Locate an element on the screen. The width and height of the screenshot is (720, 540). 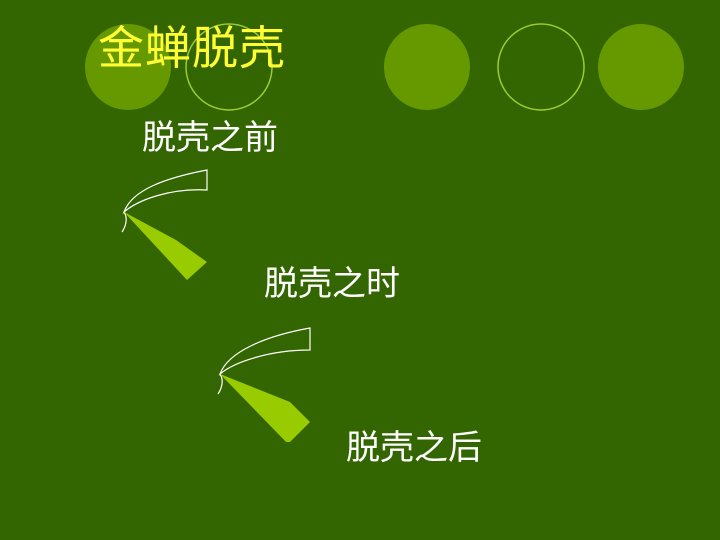
stage-after-label: 脱壳之后 is located at coordinates (414, 448).